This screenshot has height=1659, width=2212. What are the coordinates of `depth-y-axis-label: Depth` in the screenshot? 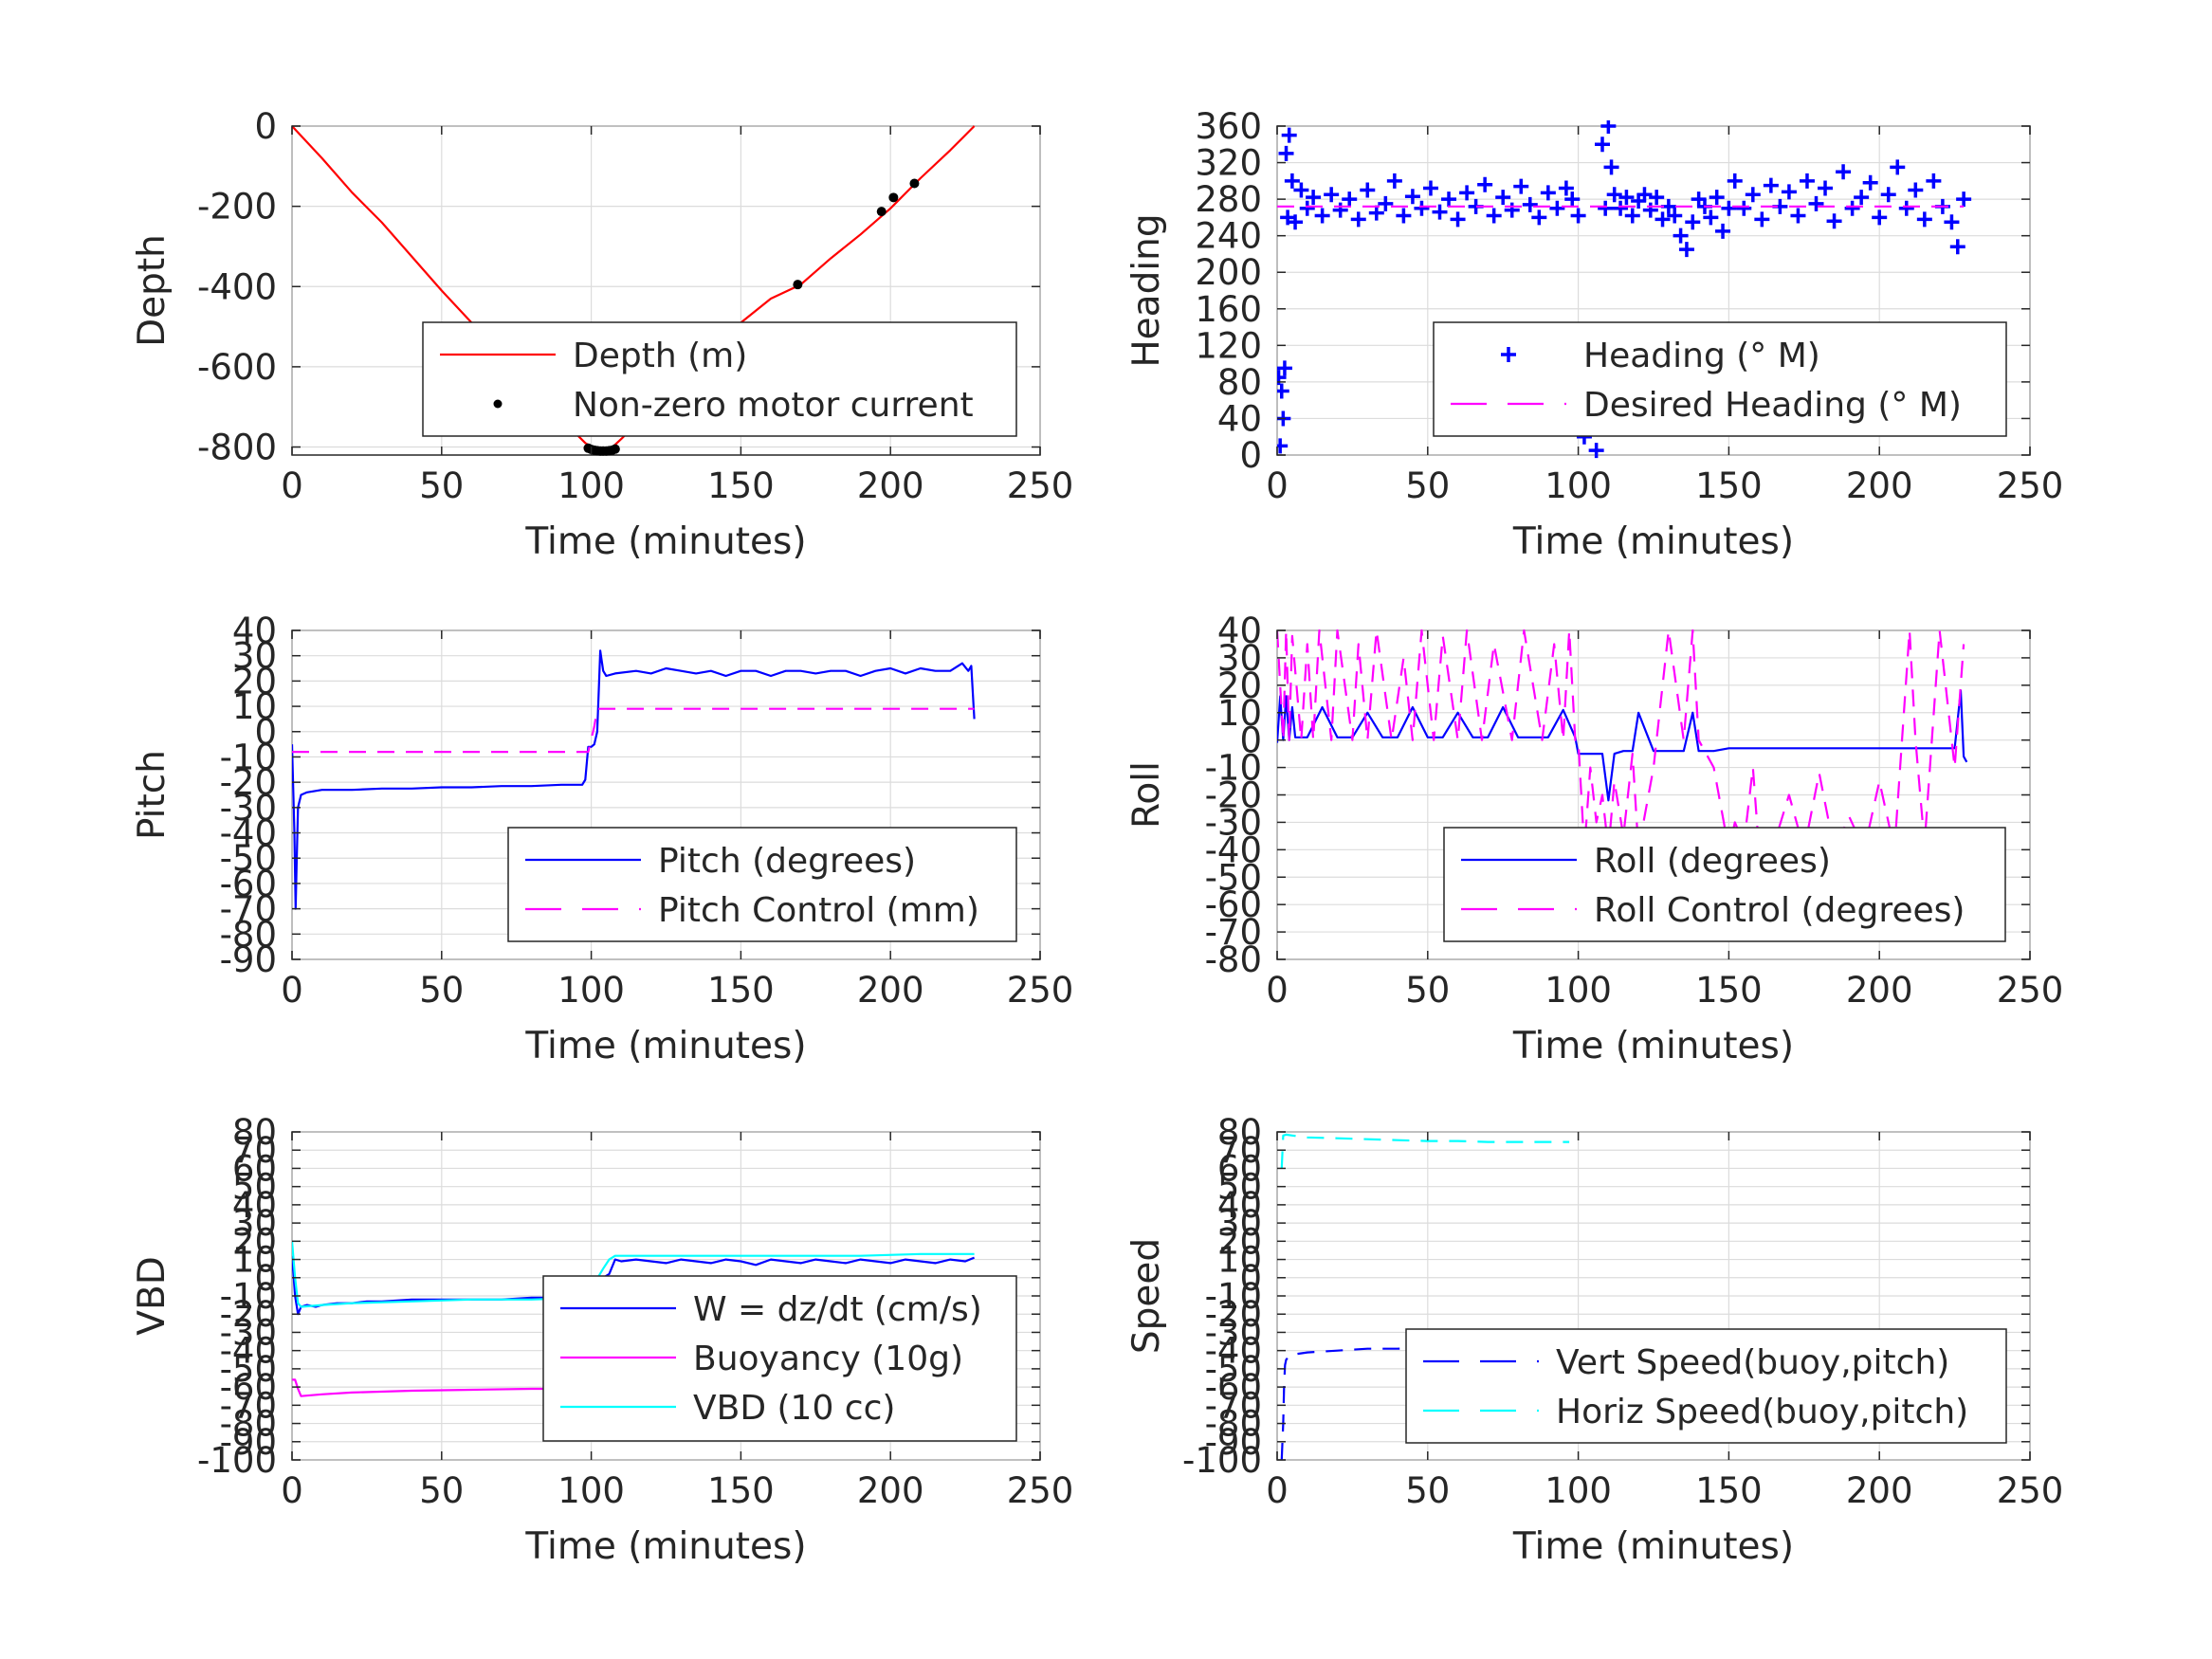 It's located at (152, 290).